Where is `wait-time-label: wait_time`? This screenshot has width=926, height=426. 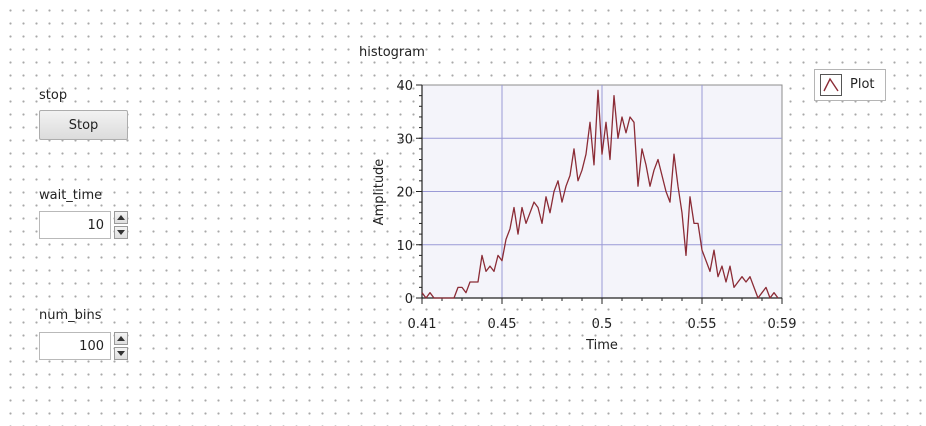
wait-time-label: wait_time is located at coordinates (71, 195).